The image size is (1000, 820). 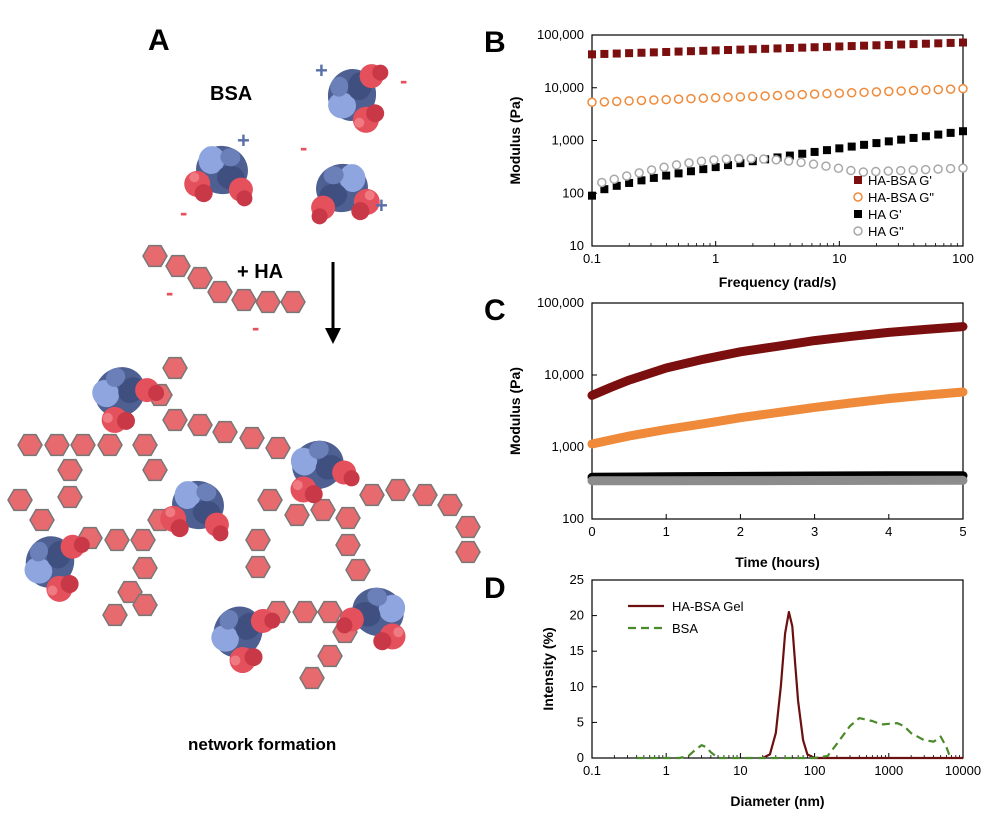 I want to click on panel-letter: C, so click(x=495, y=310).